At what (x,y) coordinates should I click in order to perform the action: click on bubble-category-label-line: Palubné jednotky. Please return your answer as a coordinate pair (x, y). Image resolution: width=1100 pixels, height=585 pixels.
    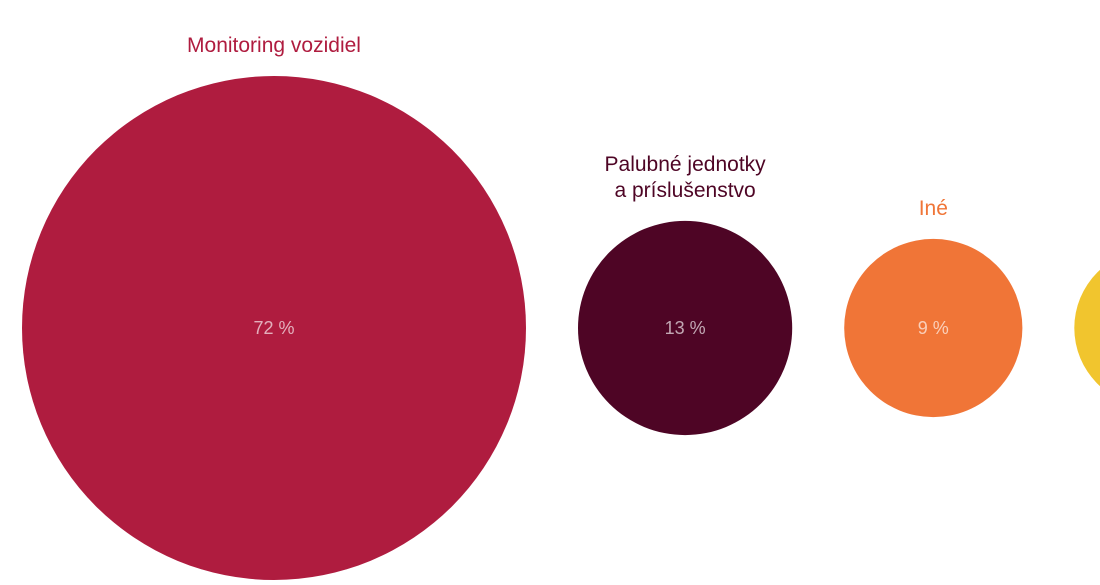
    Looking at the image, I should click on (686, 164).